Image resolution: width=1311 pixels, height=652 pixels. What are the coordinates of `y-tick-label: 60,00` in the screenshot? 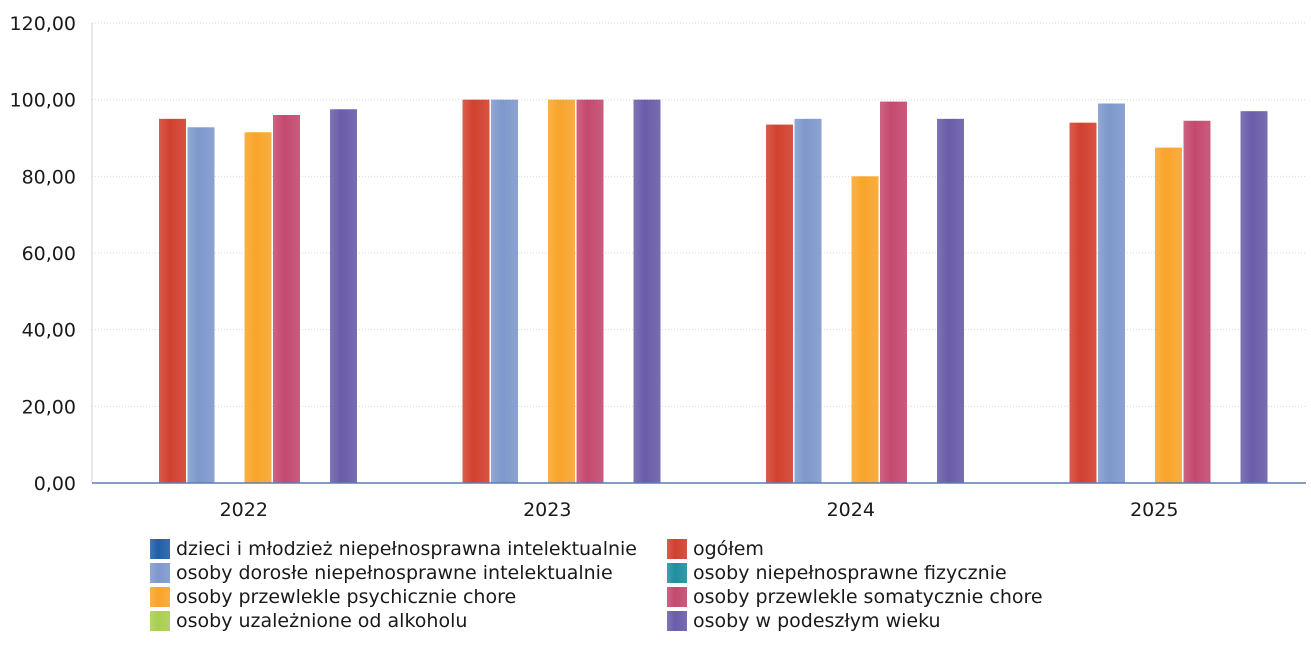 It's located at (49, 254).